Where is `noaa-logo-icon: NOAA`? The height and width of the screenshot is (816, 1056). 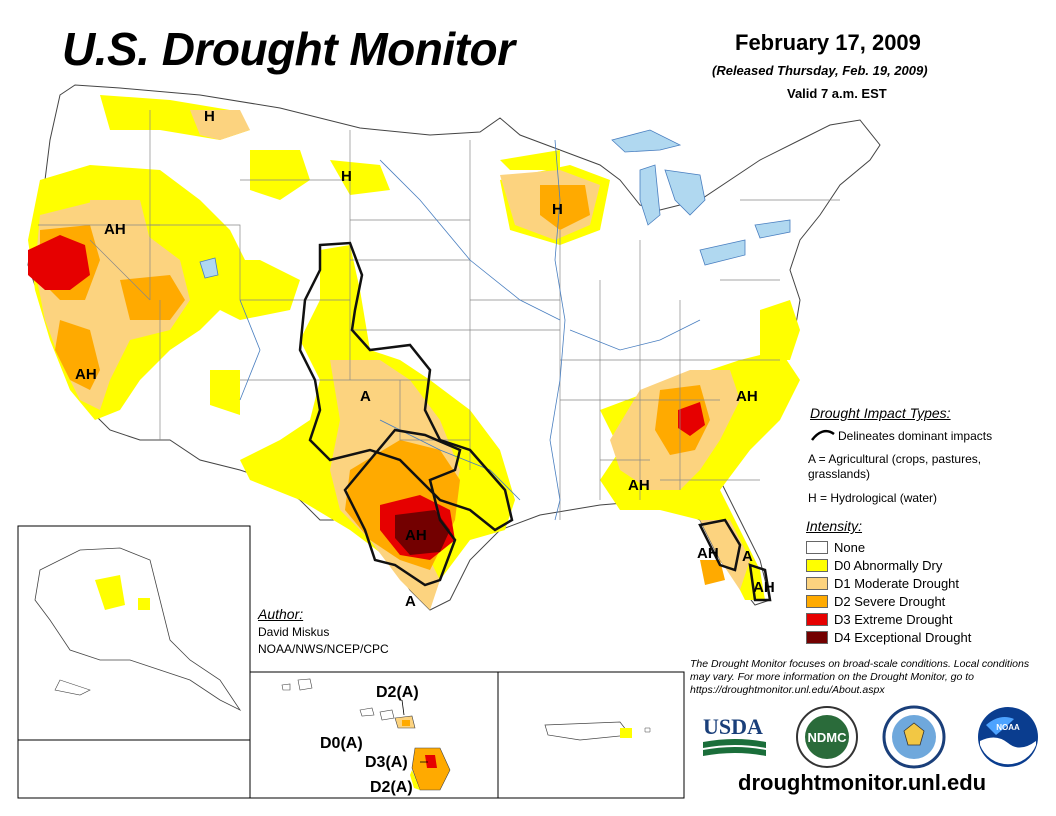 noaa-logo-icon: NOAA is located at coordinates (1008, 737).